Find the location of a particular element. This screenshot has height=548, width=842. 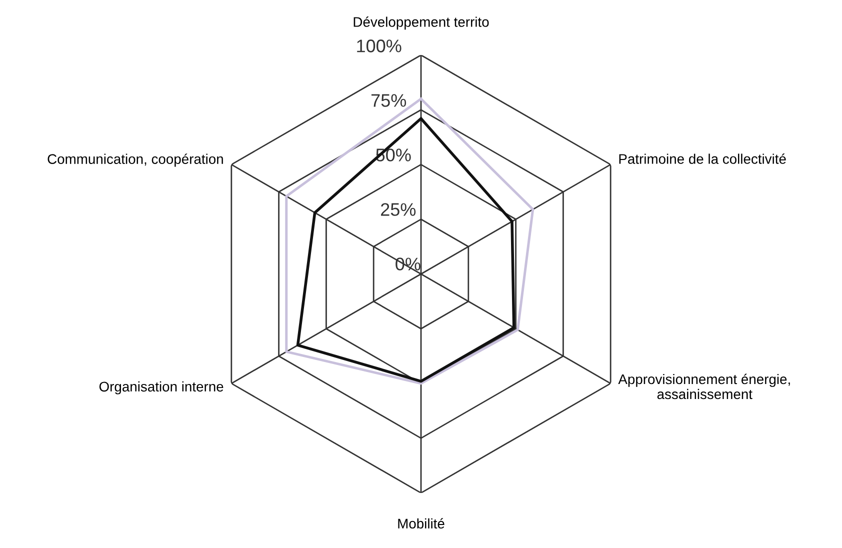

spoke-label: Approvisionnement énergie, assainissement is located at coordinates (704, 387).